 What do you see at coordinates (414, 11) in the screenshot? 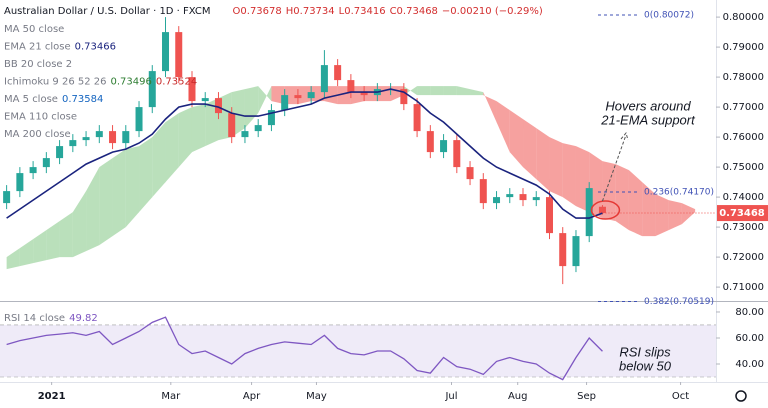
I see `quote: C0.73468` at bounding box center [414, 11].